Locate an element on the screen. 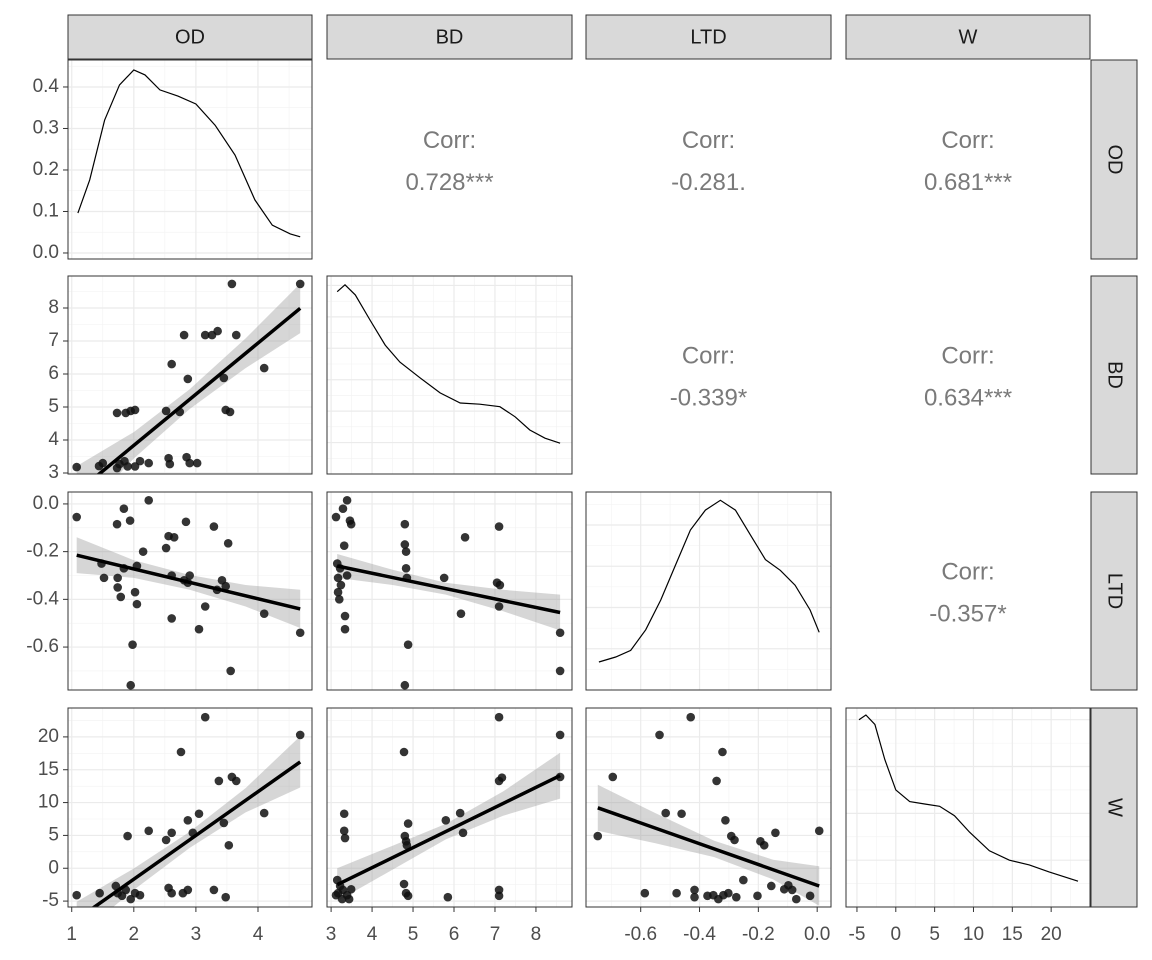 Image resolution: width=1152 pixels, height=960 pixels. x-tick-label: 20 is located at coordinates (1051, 934).